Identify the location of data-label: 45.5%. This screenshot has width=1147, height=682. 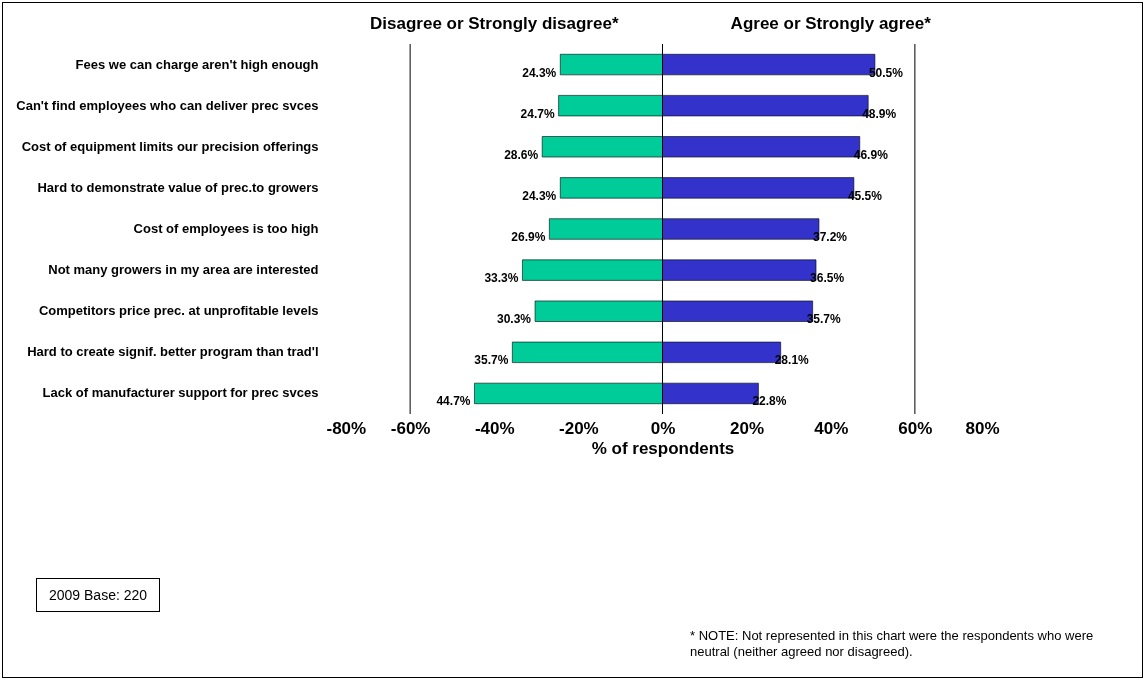
(865, 195).